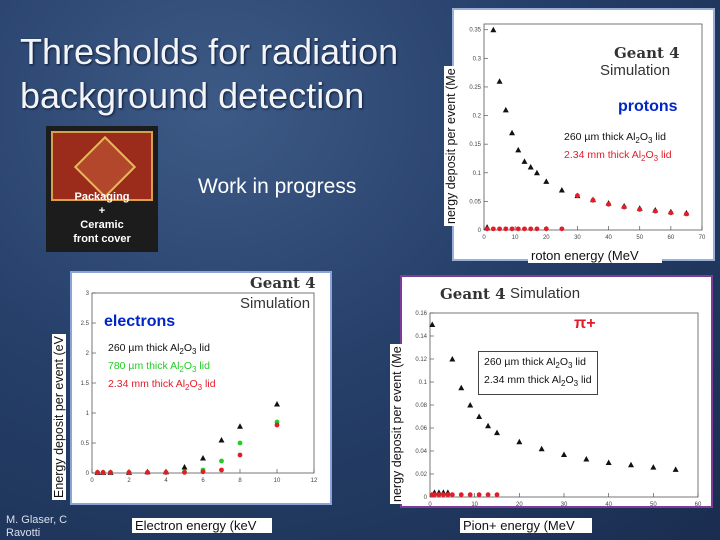  What do you see at coordinates (477, 59) in the screenshot?
I see `y-tick-label: 0.3` at bounding box center [477, 59].